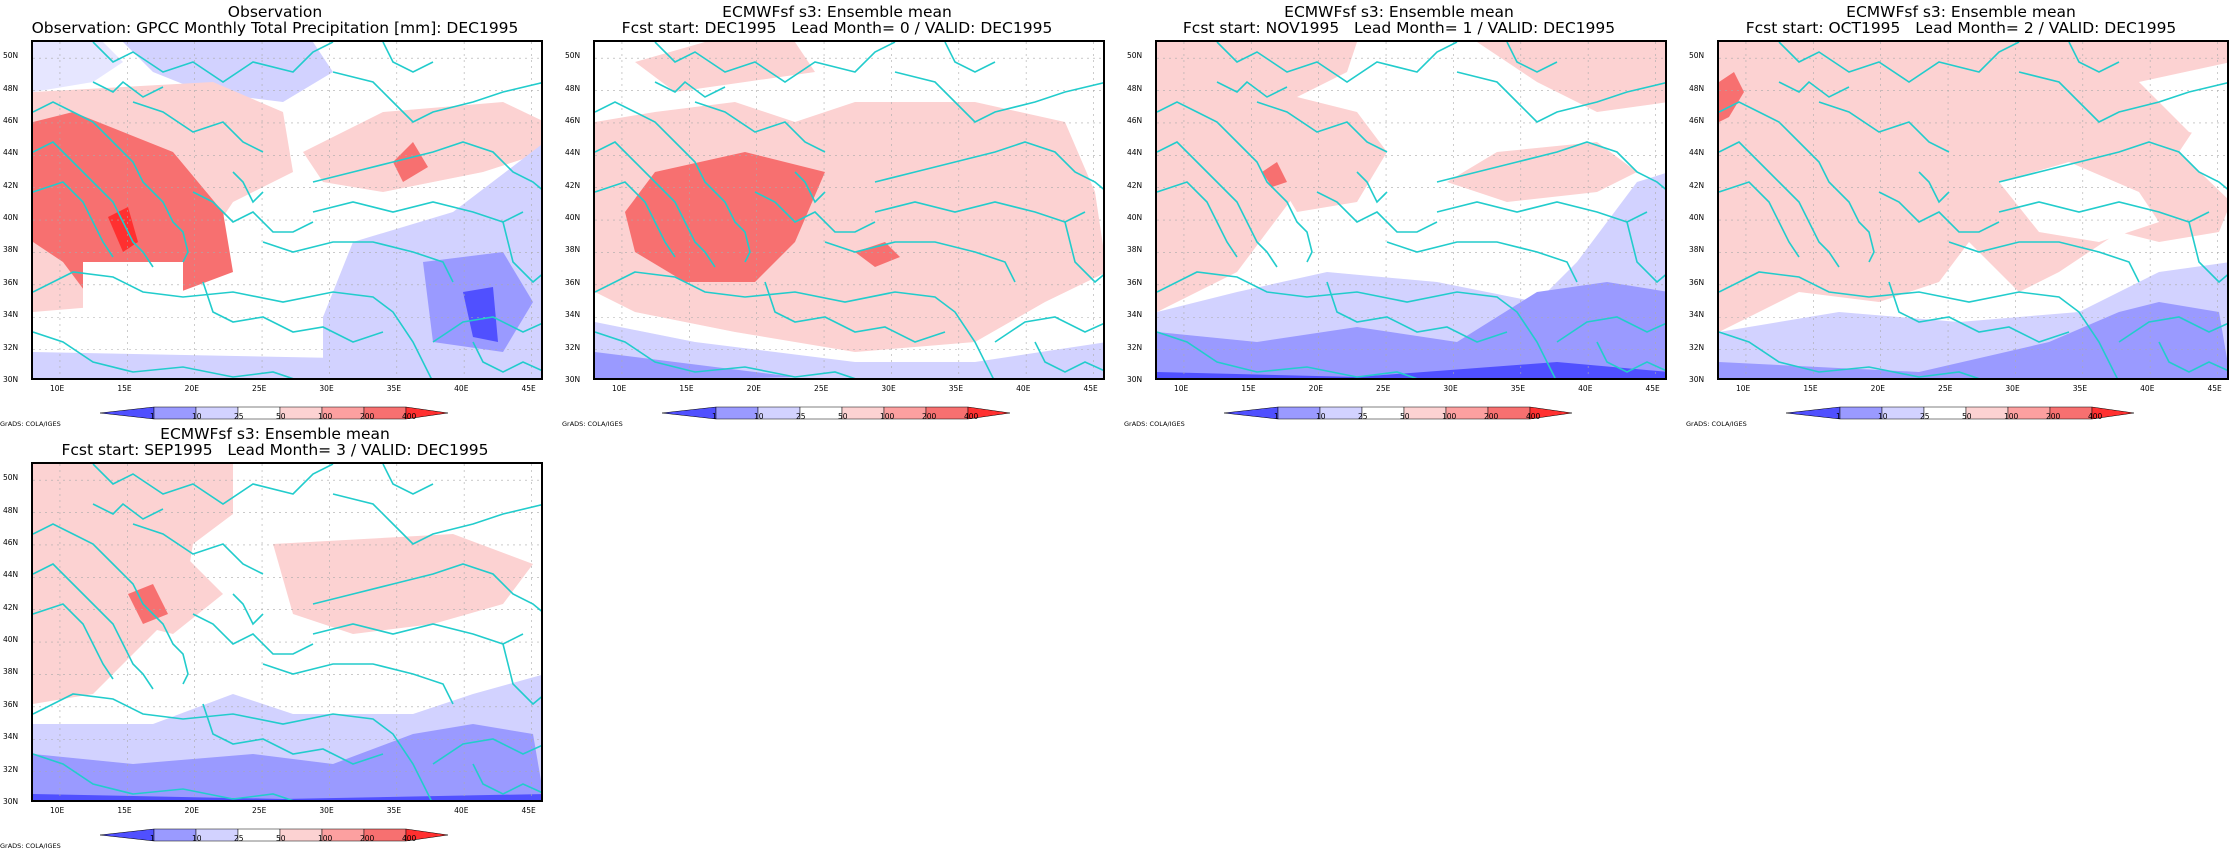 This screenshot has height=852, width=2240. What do you see at coordinates (124, 810) in the screenshot?
I see `lon-tick-label: 15E` at bounding box center [124, 810].